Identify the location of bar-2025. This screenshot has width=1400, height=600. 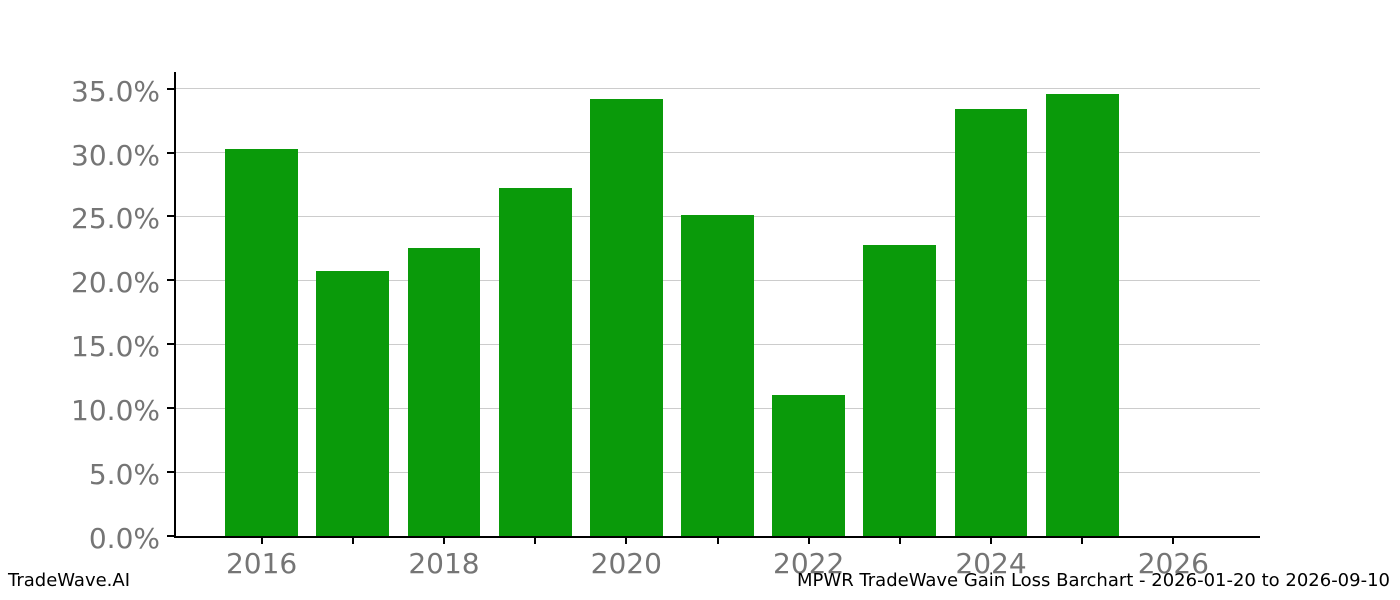
(1082, 314).